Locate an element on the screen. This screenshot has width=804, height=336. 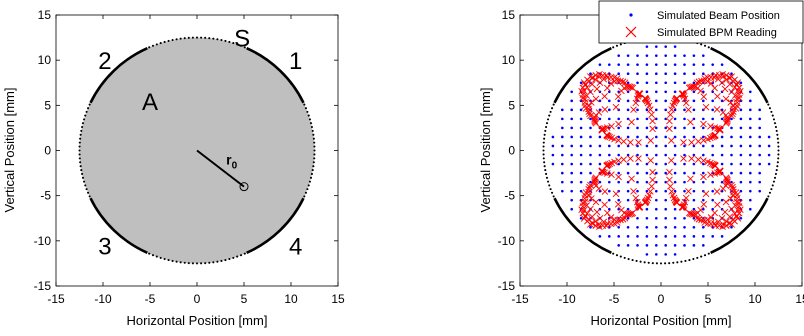
x-tick-label: 5 is located at coordinates (708, 299).